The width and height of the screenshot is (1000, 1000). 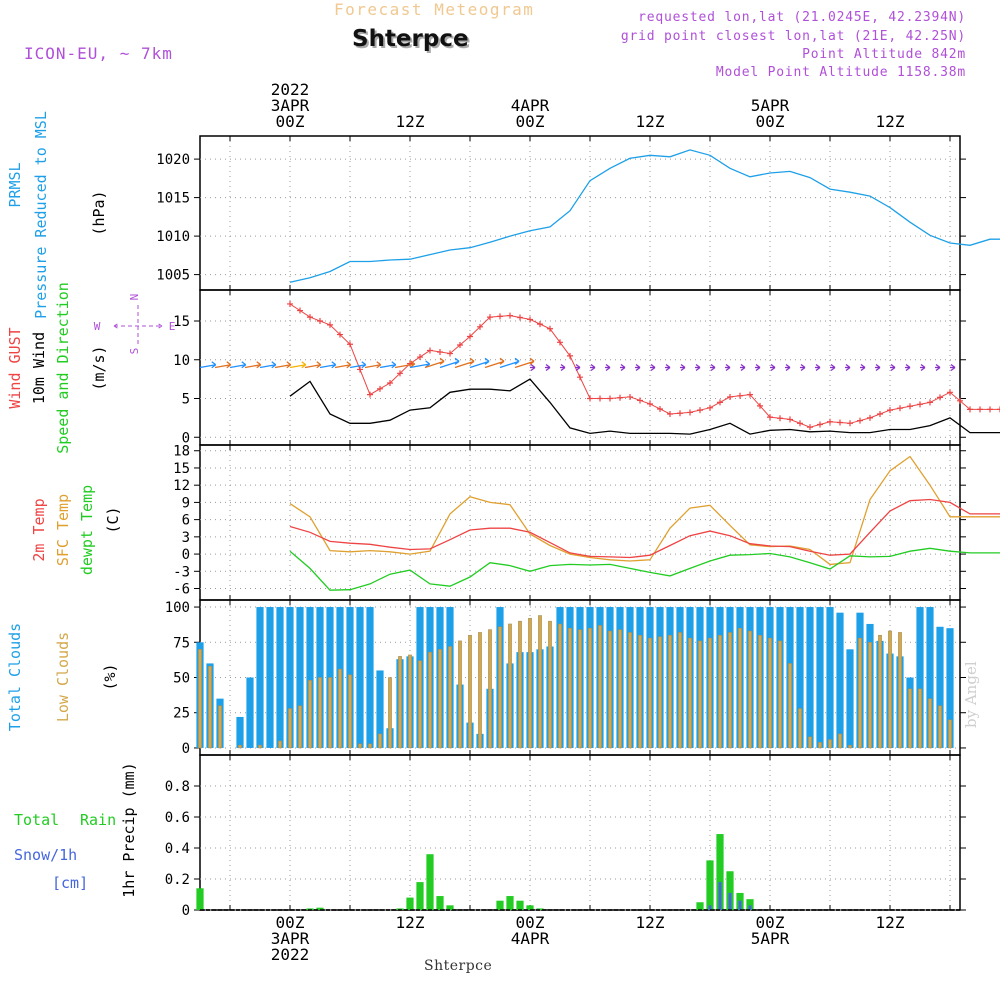 What do you see at coordinates (99, 367) in the screenshot?
I see `wind-unit-ylabel: (m/s)` at bounding box center [99, 367].